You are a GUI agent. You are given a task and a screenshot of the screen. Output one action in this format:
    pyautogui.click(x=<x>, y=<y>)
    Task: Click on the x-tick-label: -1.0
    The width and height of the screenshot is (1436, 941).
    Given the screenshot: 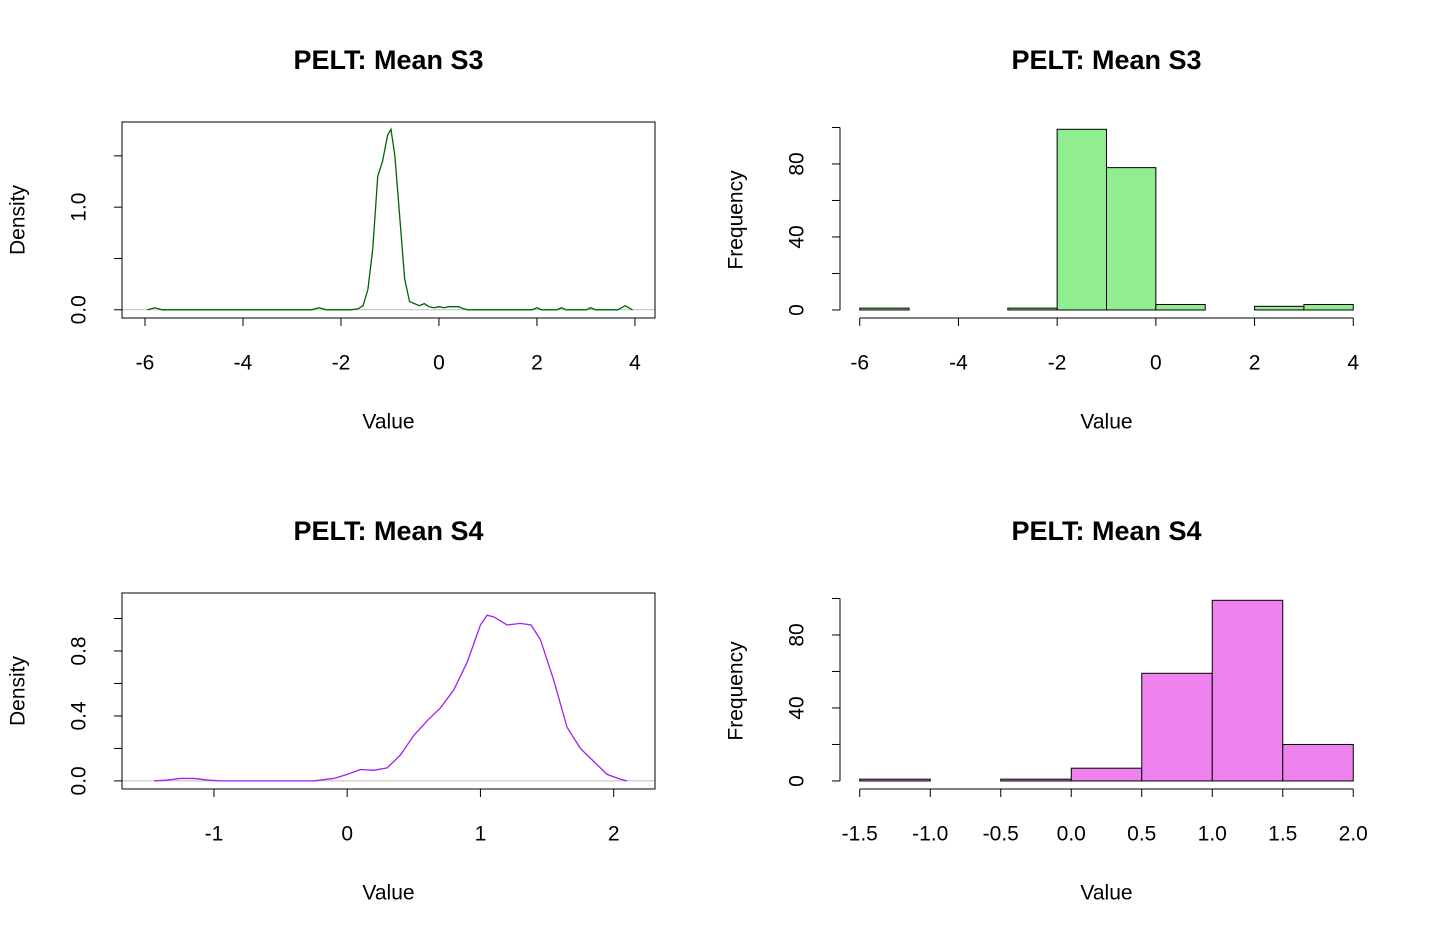 What is the action you would take?
    pyautogui.click(x=930, y=834)
    